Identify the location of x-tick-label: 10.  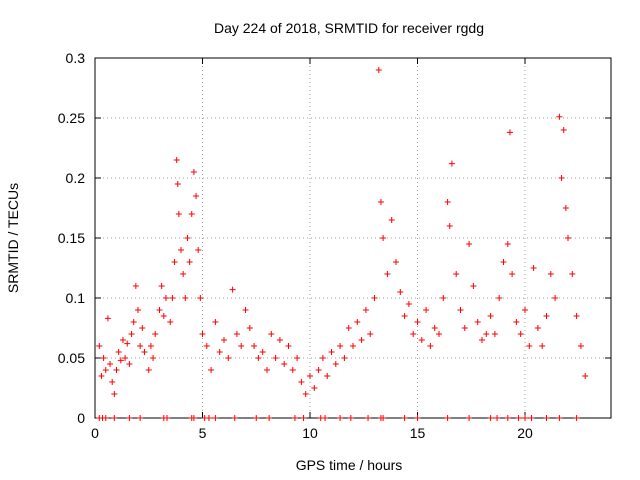
(310, 433).